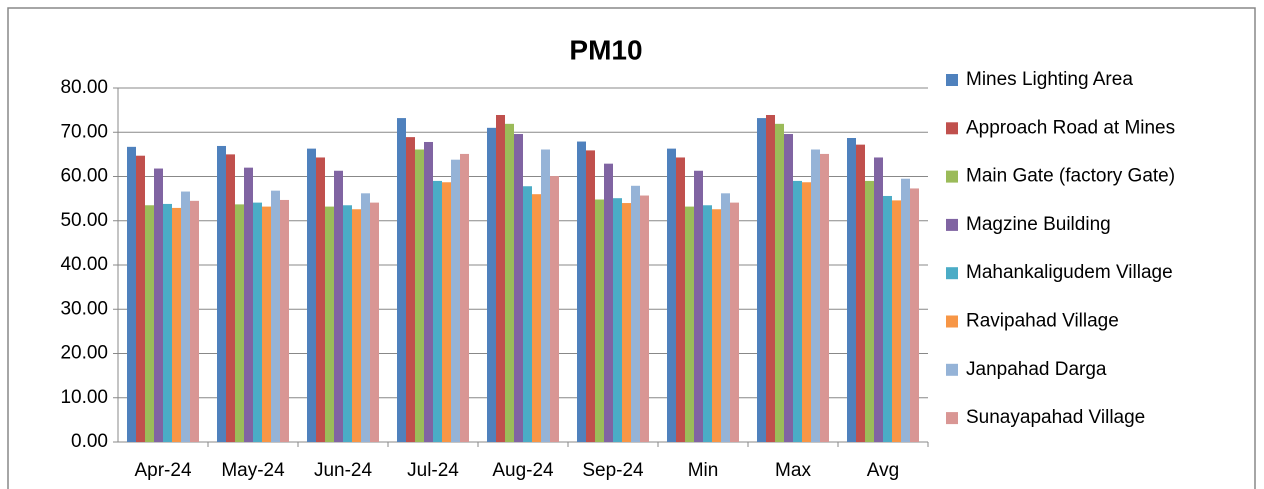 This screenshot has width=1264, height=489. I want to click on y-tick-label: 30.00, so click(84, 308).